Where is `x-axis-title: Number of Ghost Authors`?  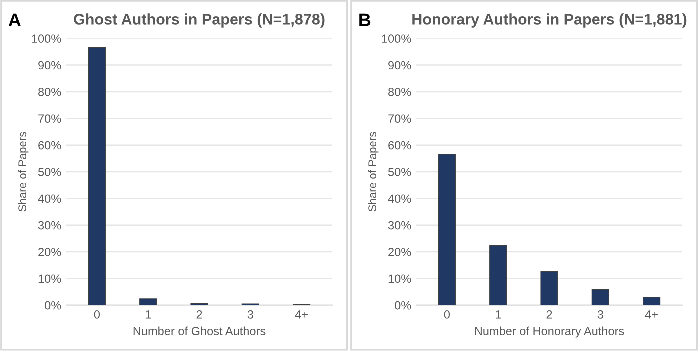
x-axis-title: Number of Ghost Authors is located at coordinates (200, 331).